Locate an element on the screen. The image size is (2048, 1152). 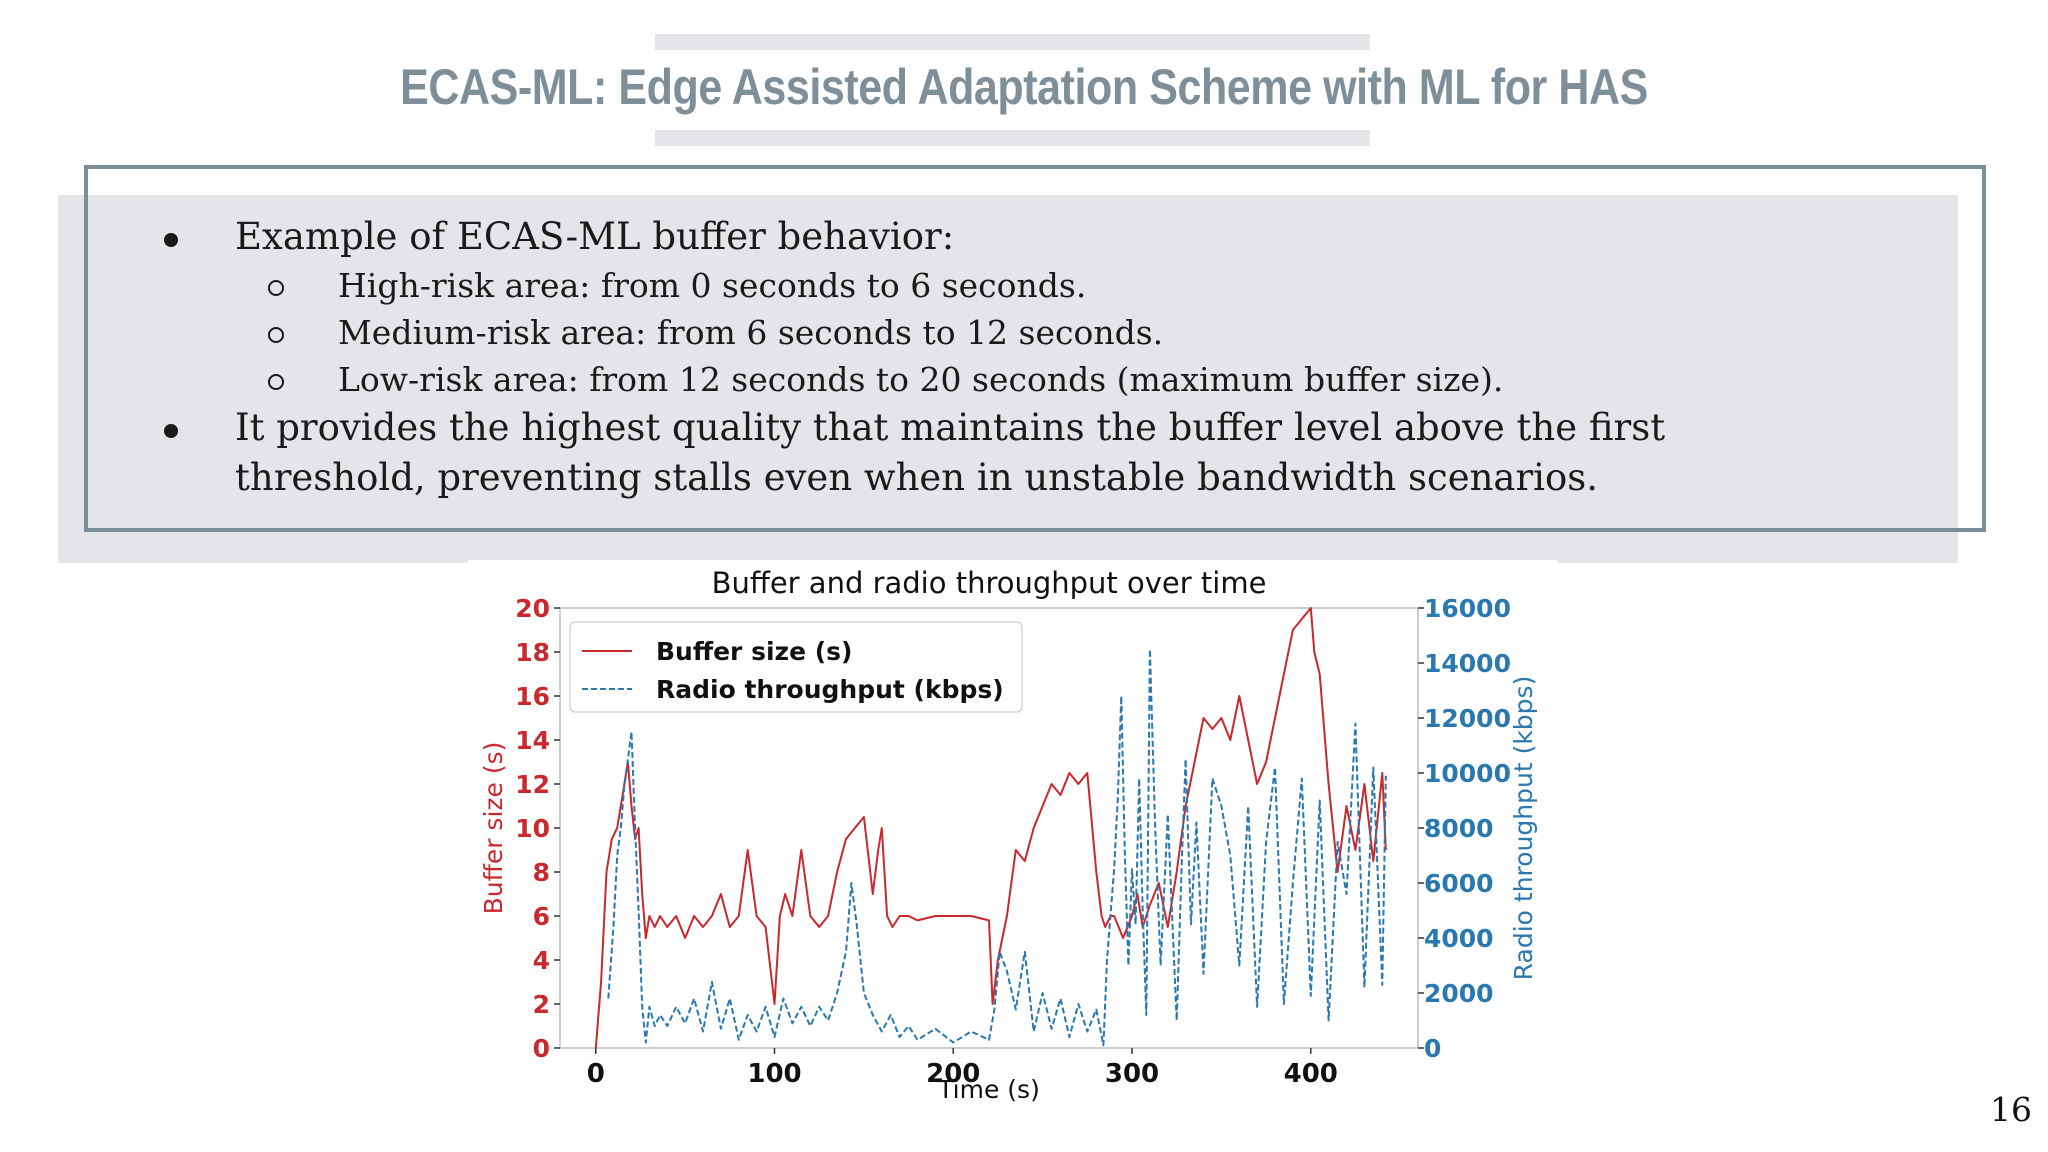
bullet-item: Example of ECAS-ML buffer behavior: is located at coordinates (960, 237).